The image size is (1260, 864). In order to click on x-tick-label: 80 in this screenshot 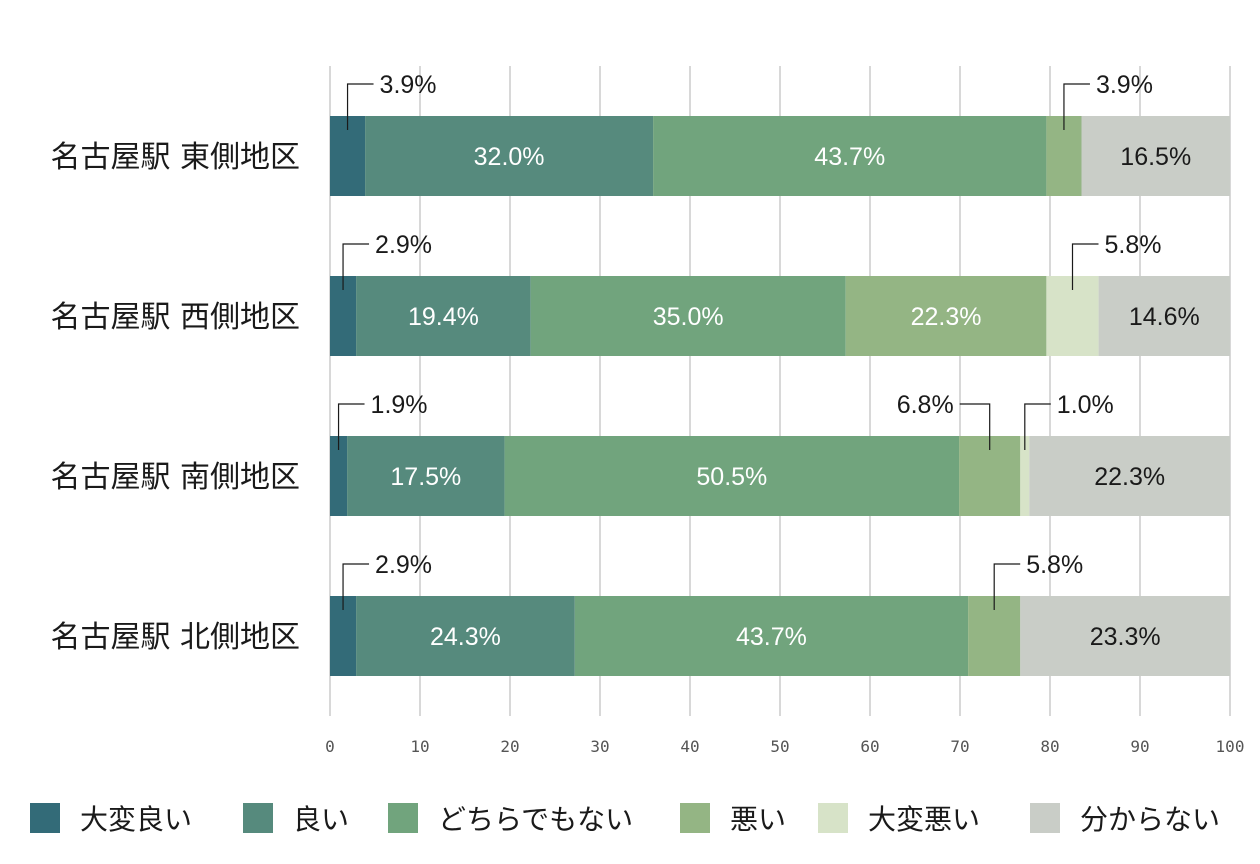, I will do `click(1049, 746)`.